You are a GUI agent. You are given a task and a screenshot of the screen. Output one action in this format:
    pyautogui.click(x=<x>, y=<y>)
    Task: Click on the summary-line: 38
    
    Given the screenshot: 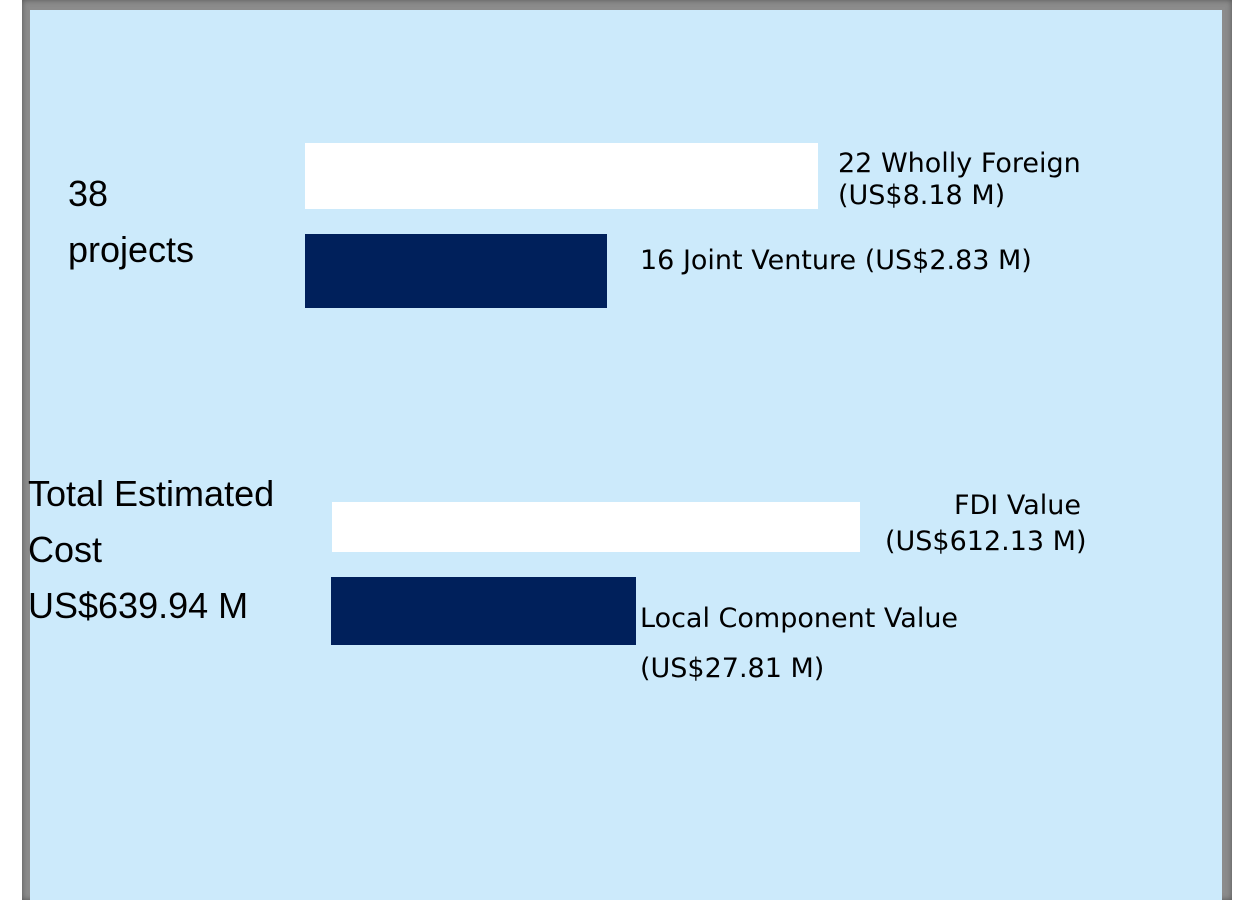 What is the action you would take?
    pyautogui.click(x=88, y=193)
    